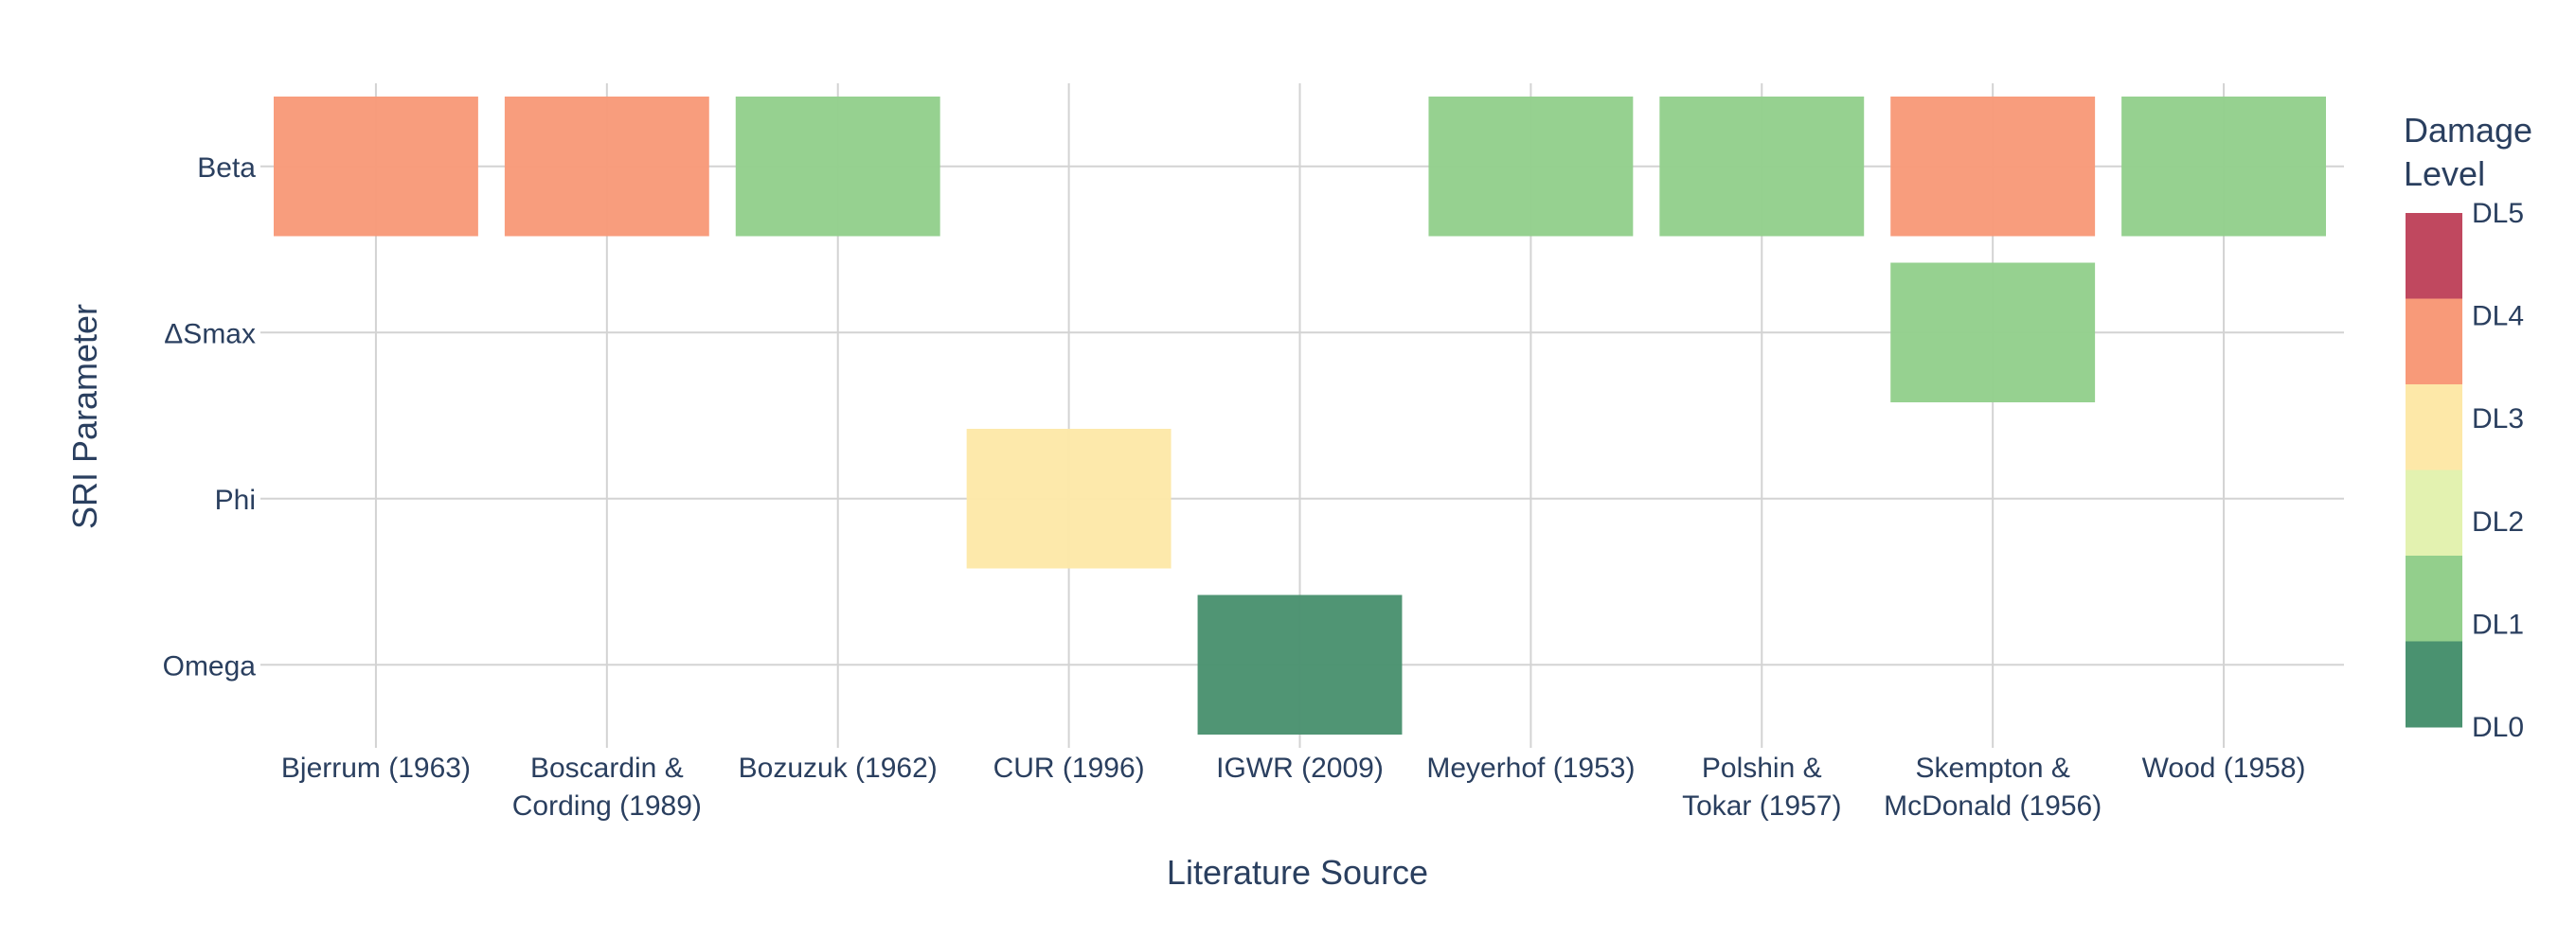 Image resolution: width=2576 pixels, height=940 pixels. Describe the element at coordinates (2224, 768) in the screenshot. I see `x-tick-label: Wood (1958)` at that location.